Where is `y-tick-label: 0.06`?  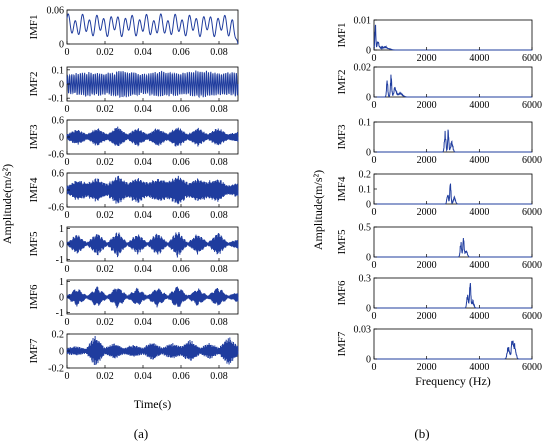 y-tick-label: 0.06 is located at coordinates (56, 11).